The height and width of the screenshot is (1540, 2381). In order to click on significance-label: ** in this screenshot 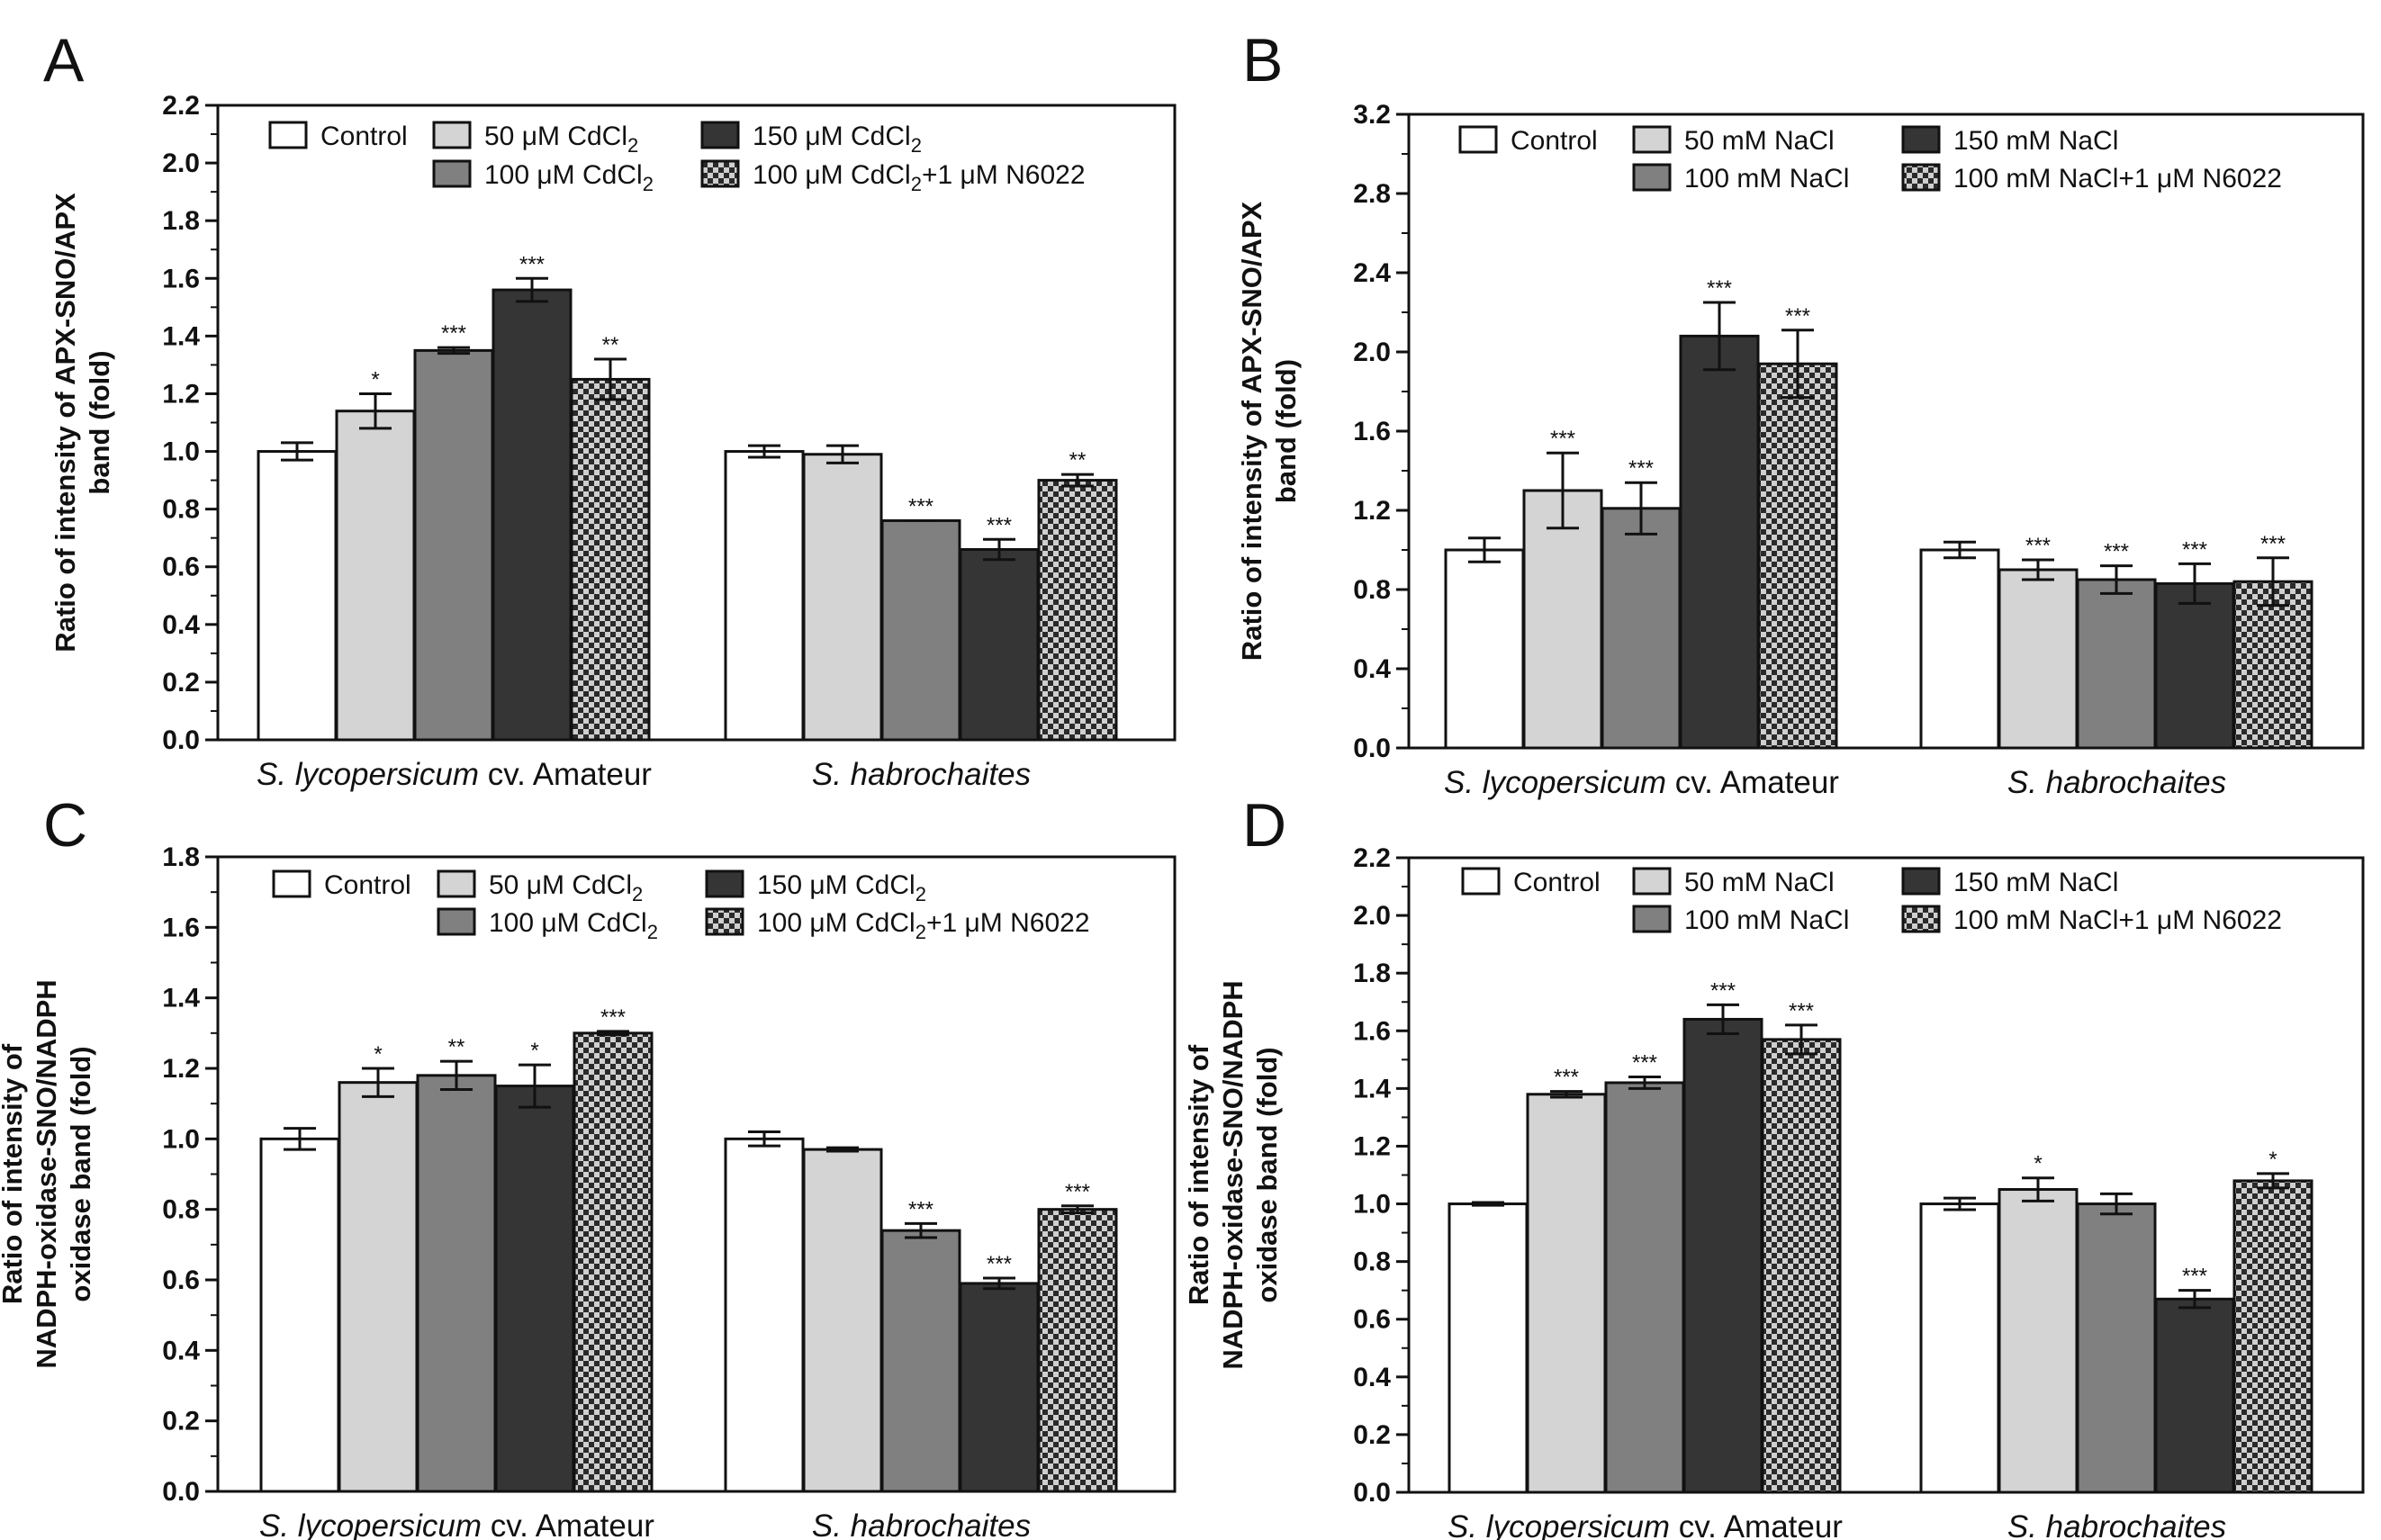, I will do `click(1078, 460)`.